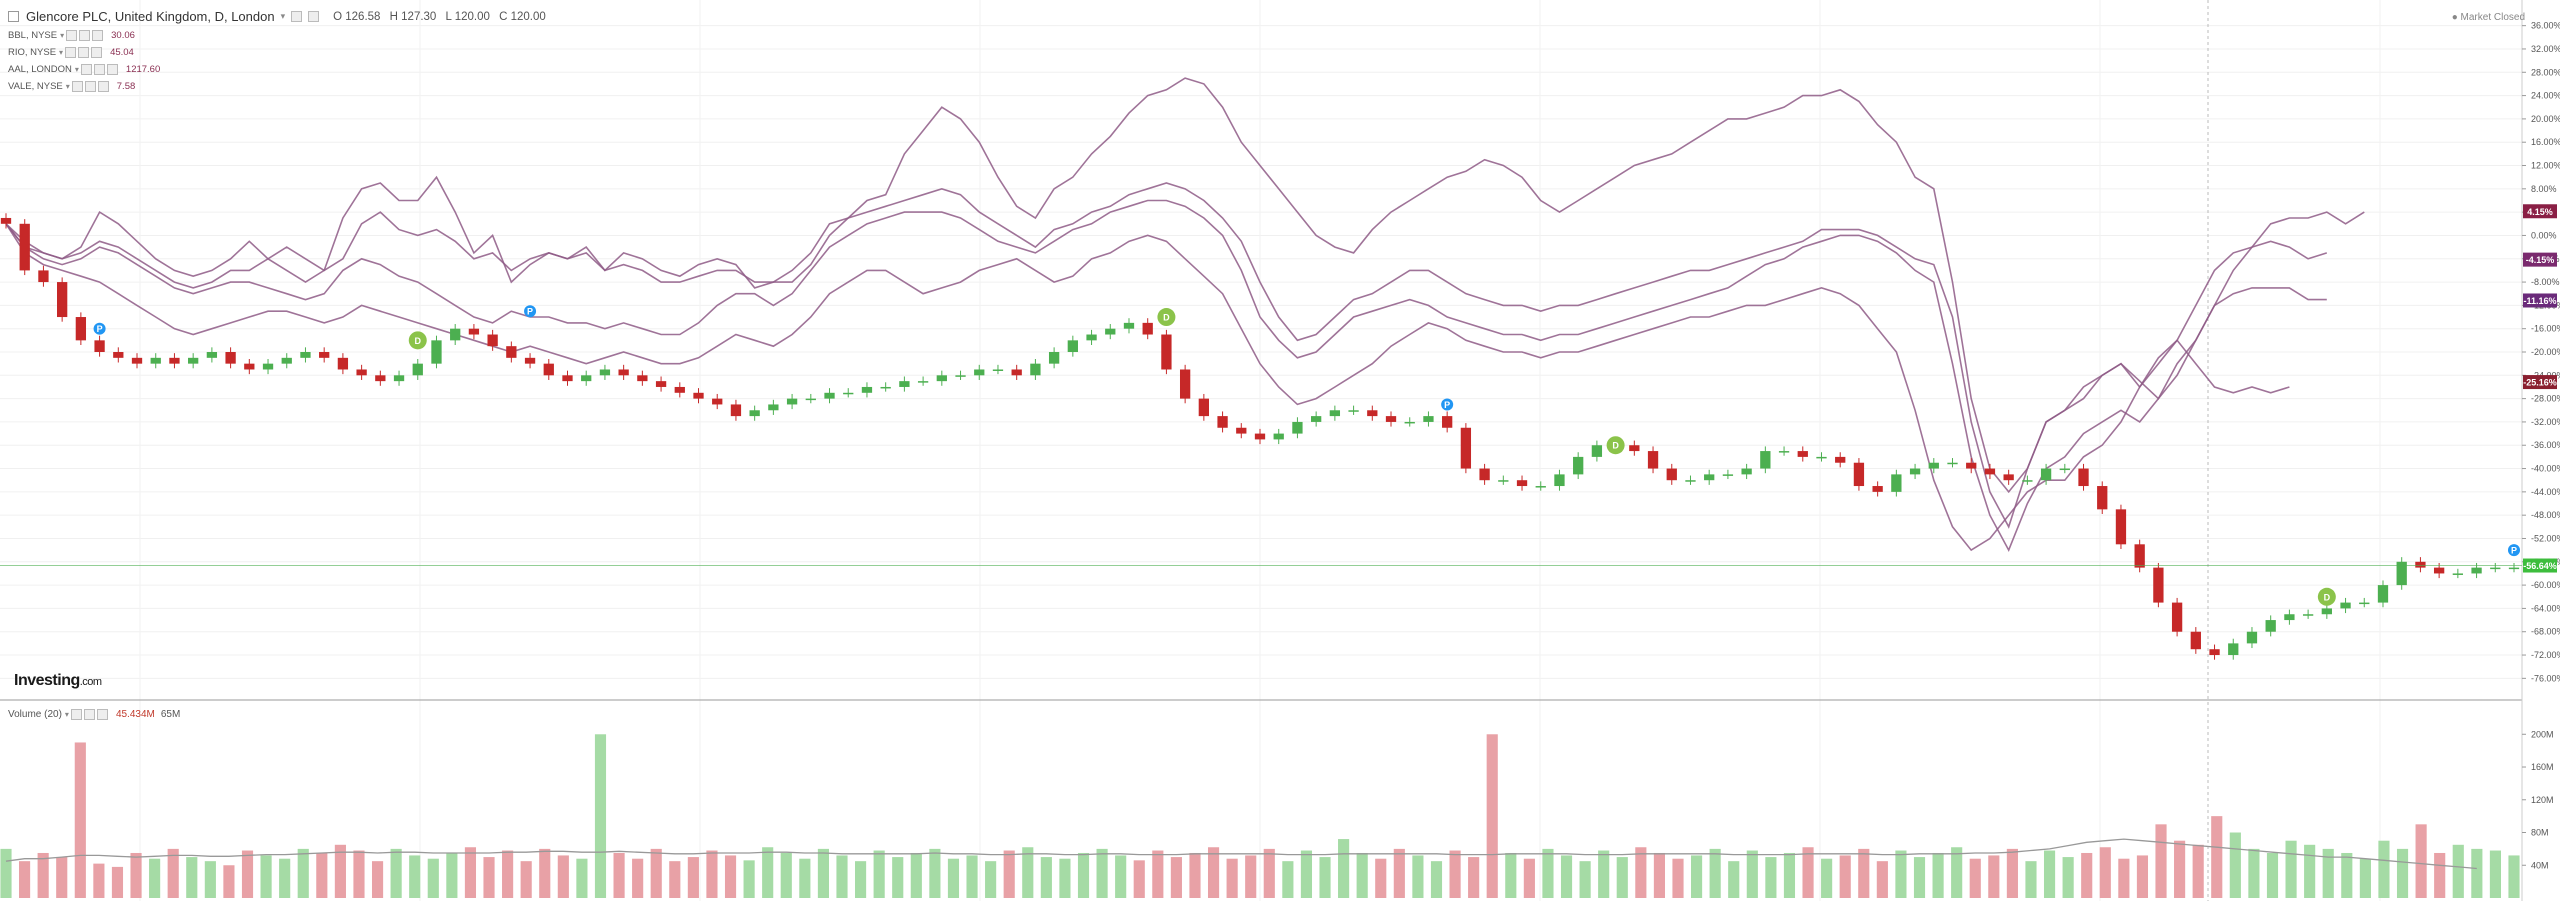 The width and height of the screenshot is (2560, 901). Describe the element at coordinates (122, 52) in the screenshot. I see `comparison-value: 45.04` at that location.